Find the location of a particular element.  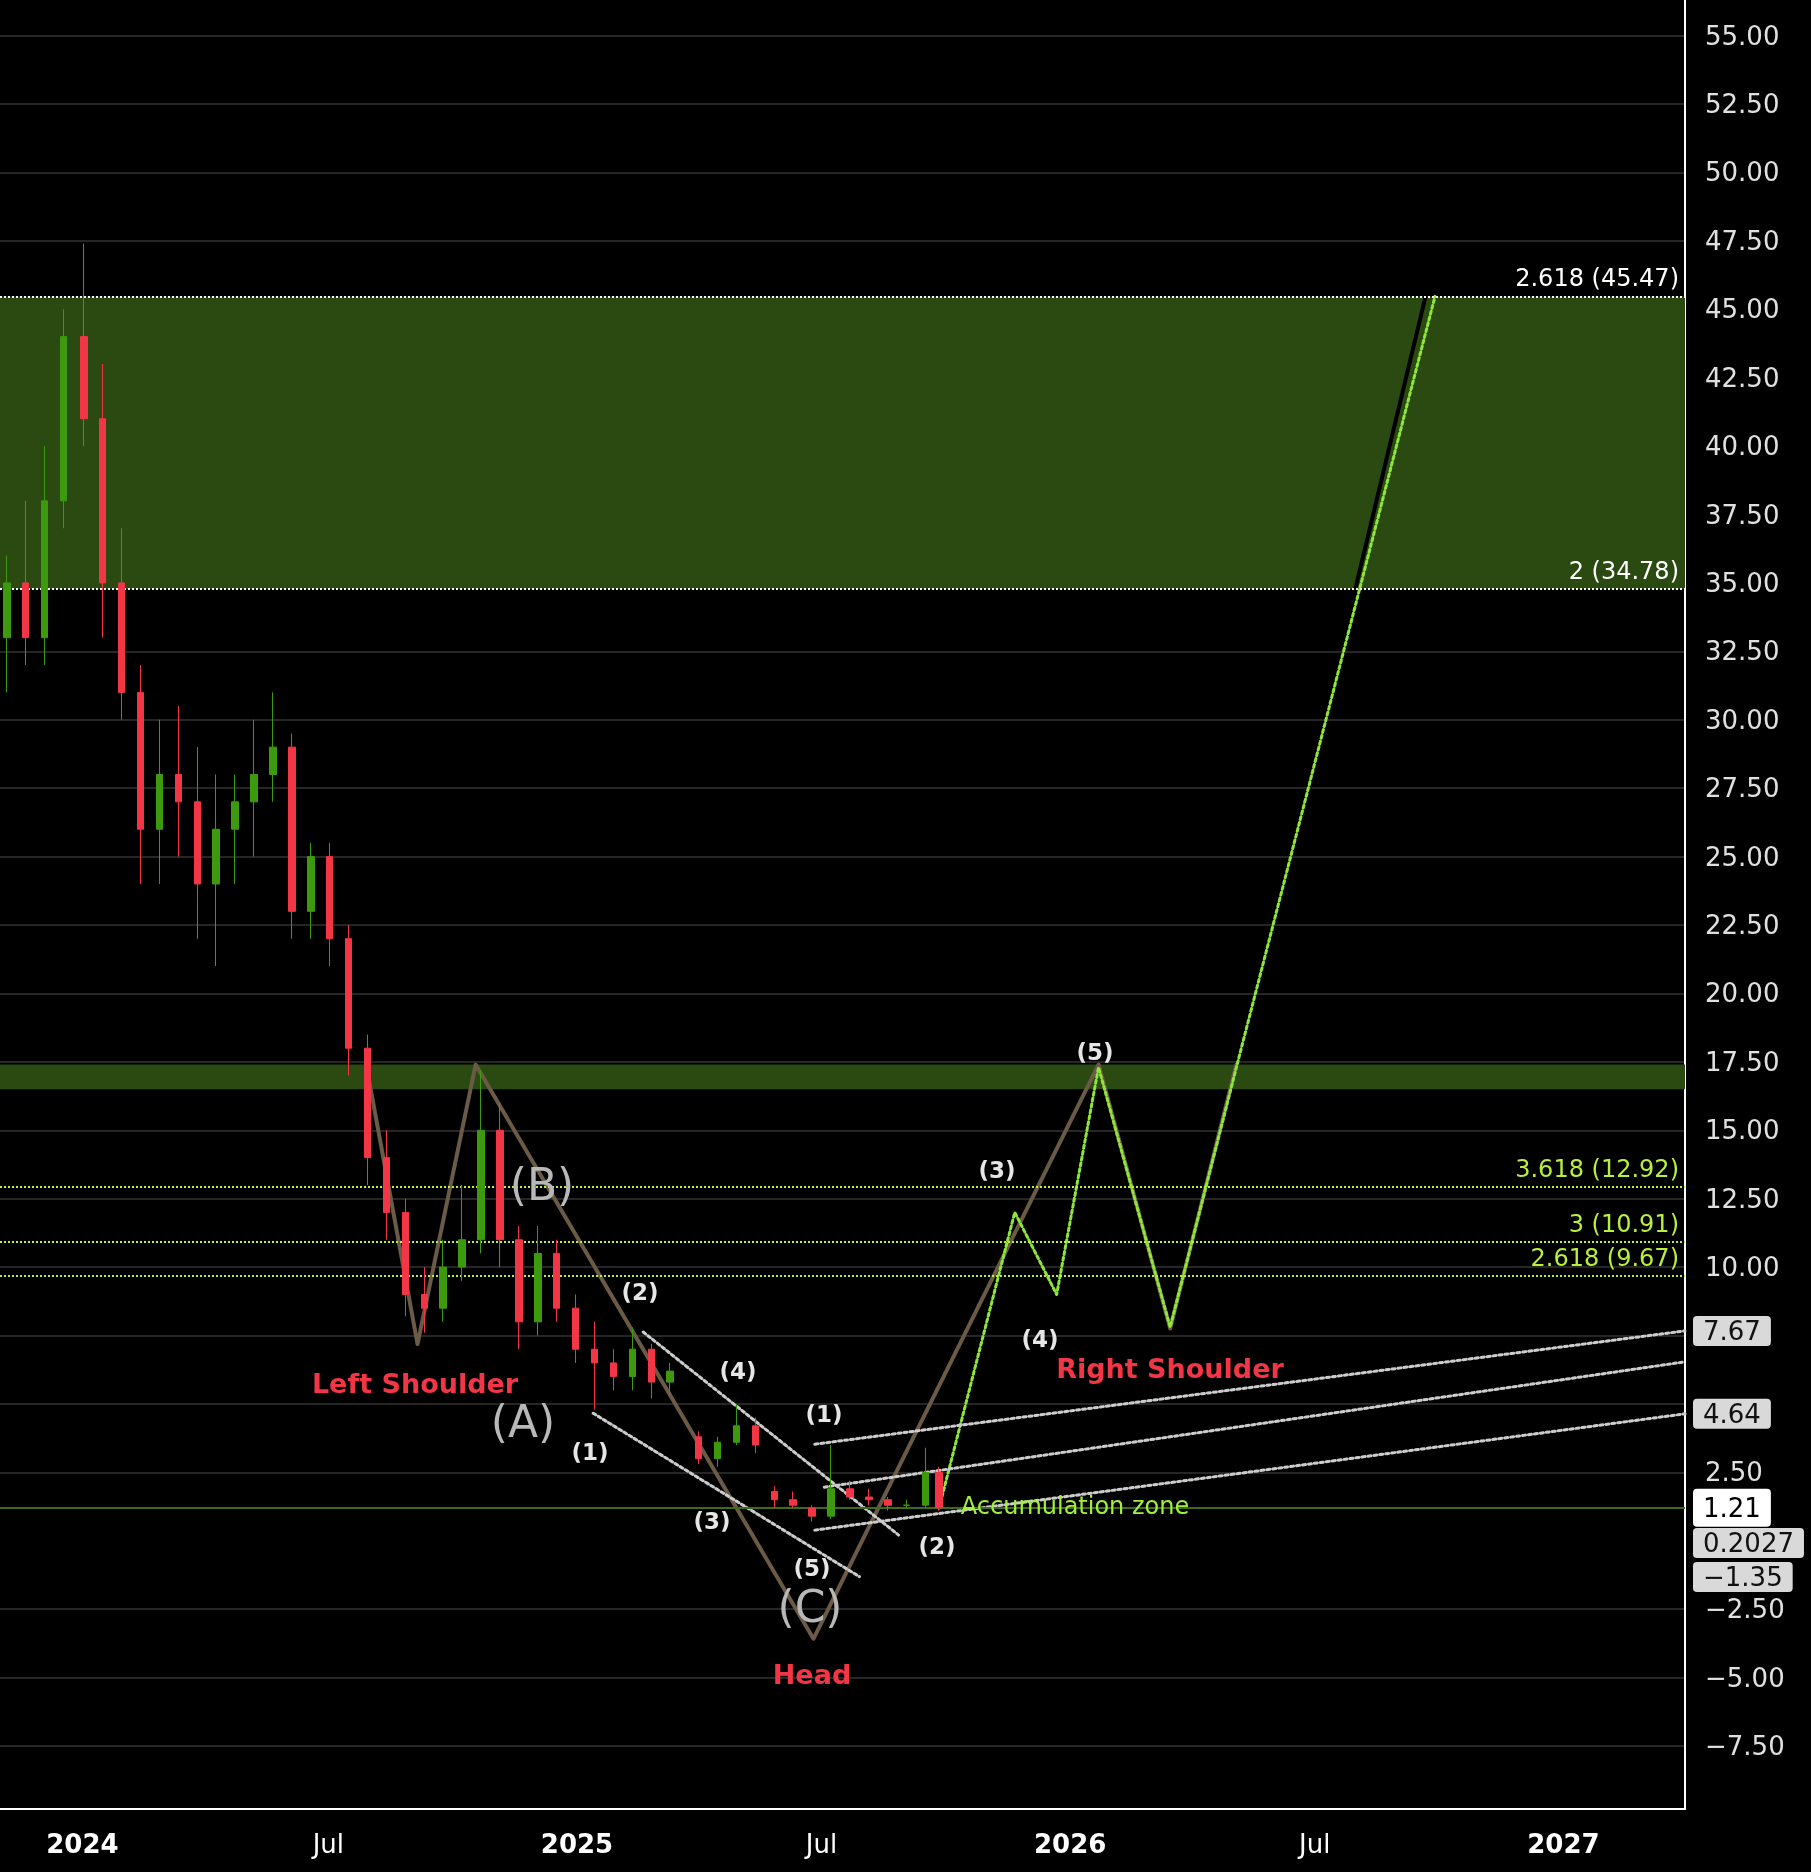

x-tick-label: 2024 is located at coordinates (82, 1844).